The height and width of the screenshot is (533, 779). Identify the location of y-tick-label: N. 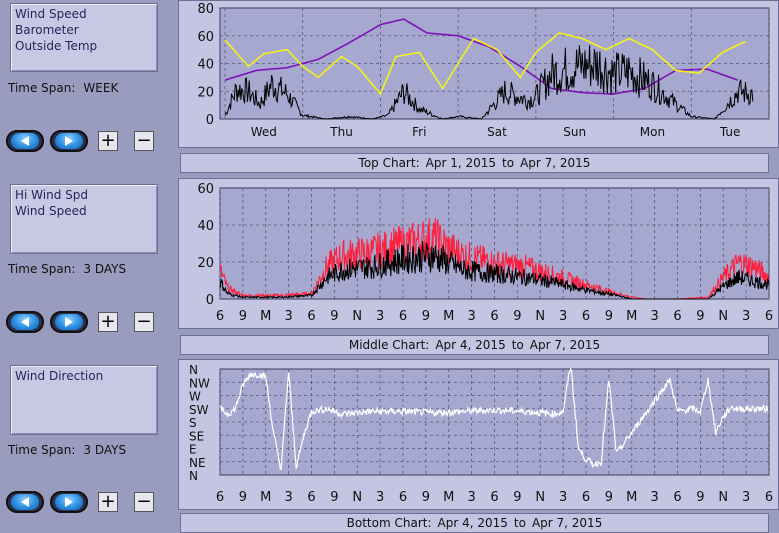
(193, 370).